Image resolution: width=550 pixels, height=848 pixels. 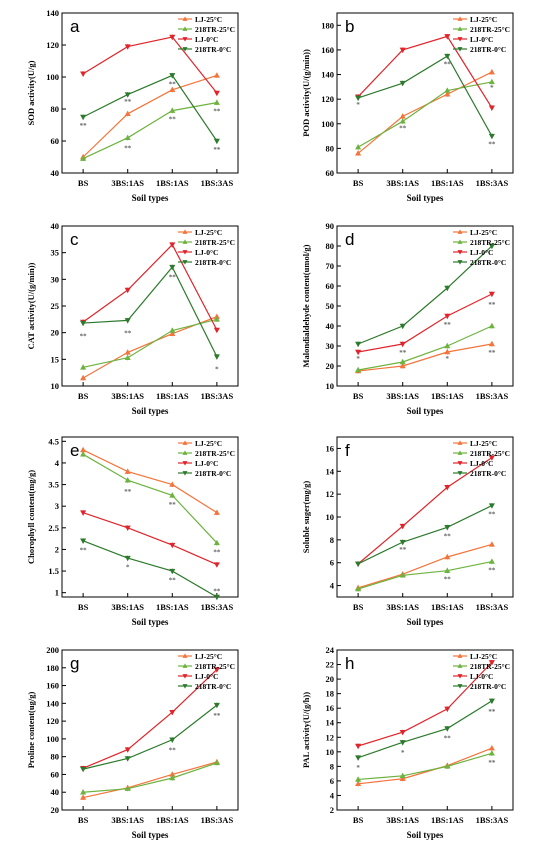 I want to click on legend-label: 218TR-25°C, so click(x=490, y=666).